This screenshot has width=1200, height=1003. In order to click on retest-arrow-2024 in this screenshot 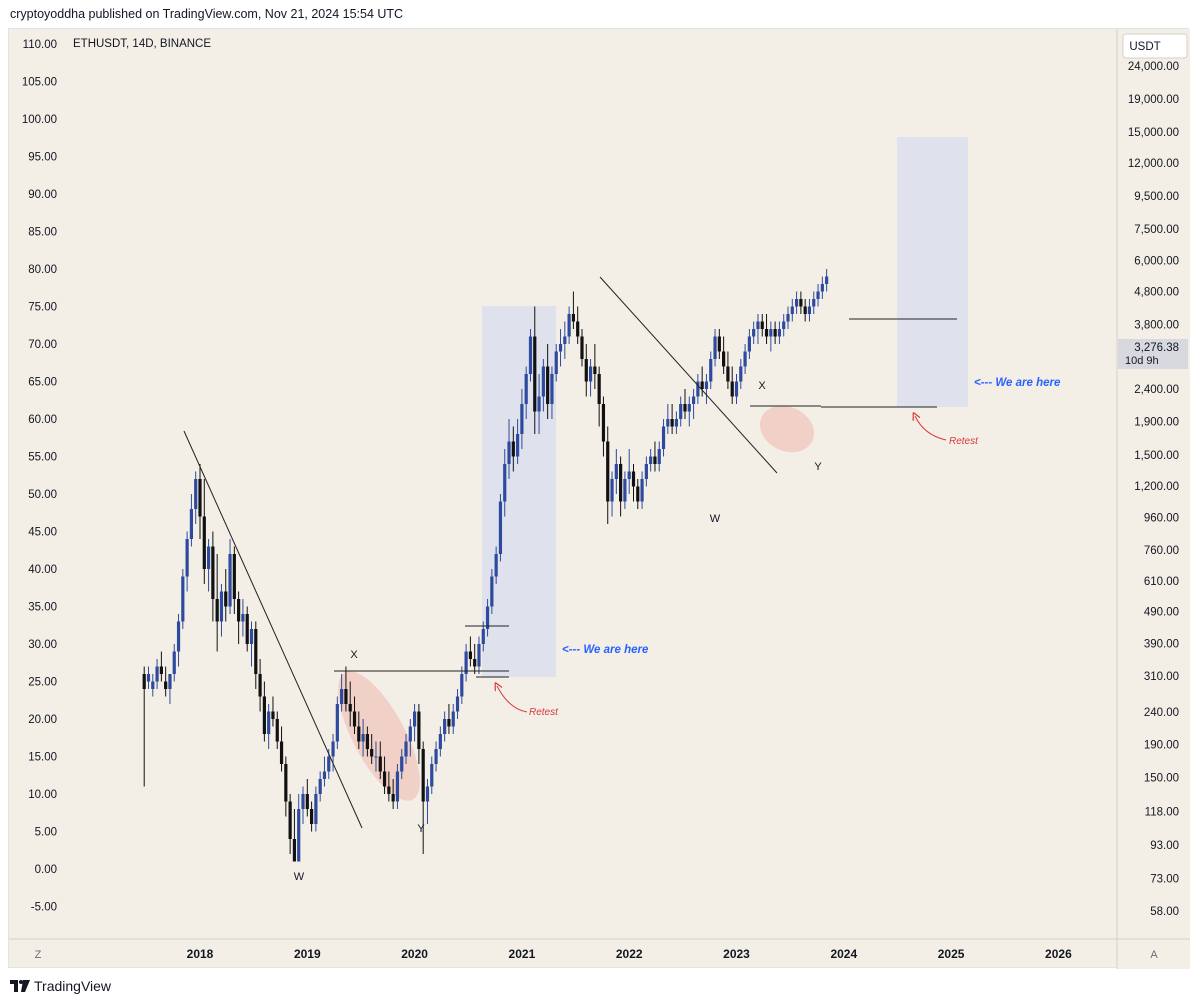, I will do `click(931, 428)`.